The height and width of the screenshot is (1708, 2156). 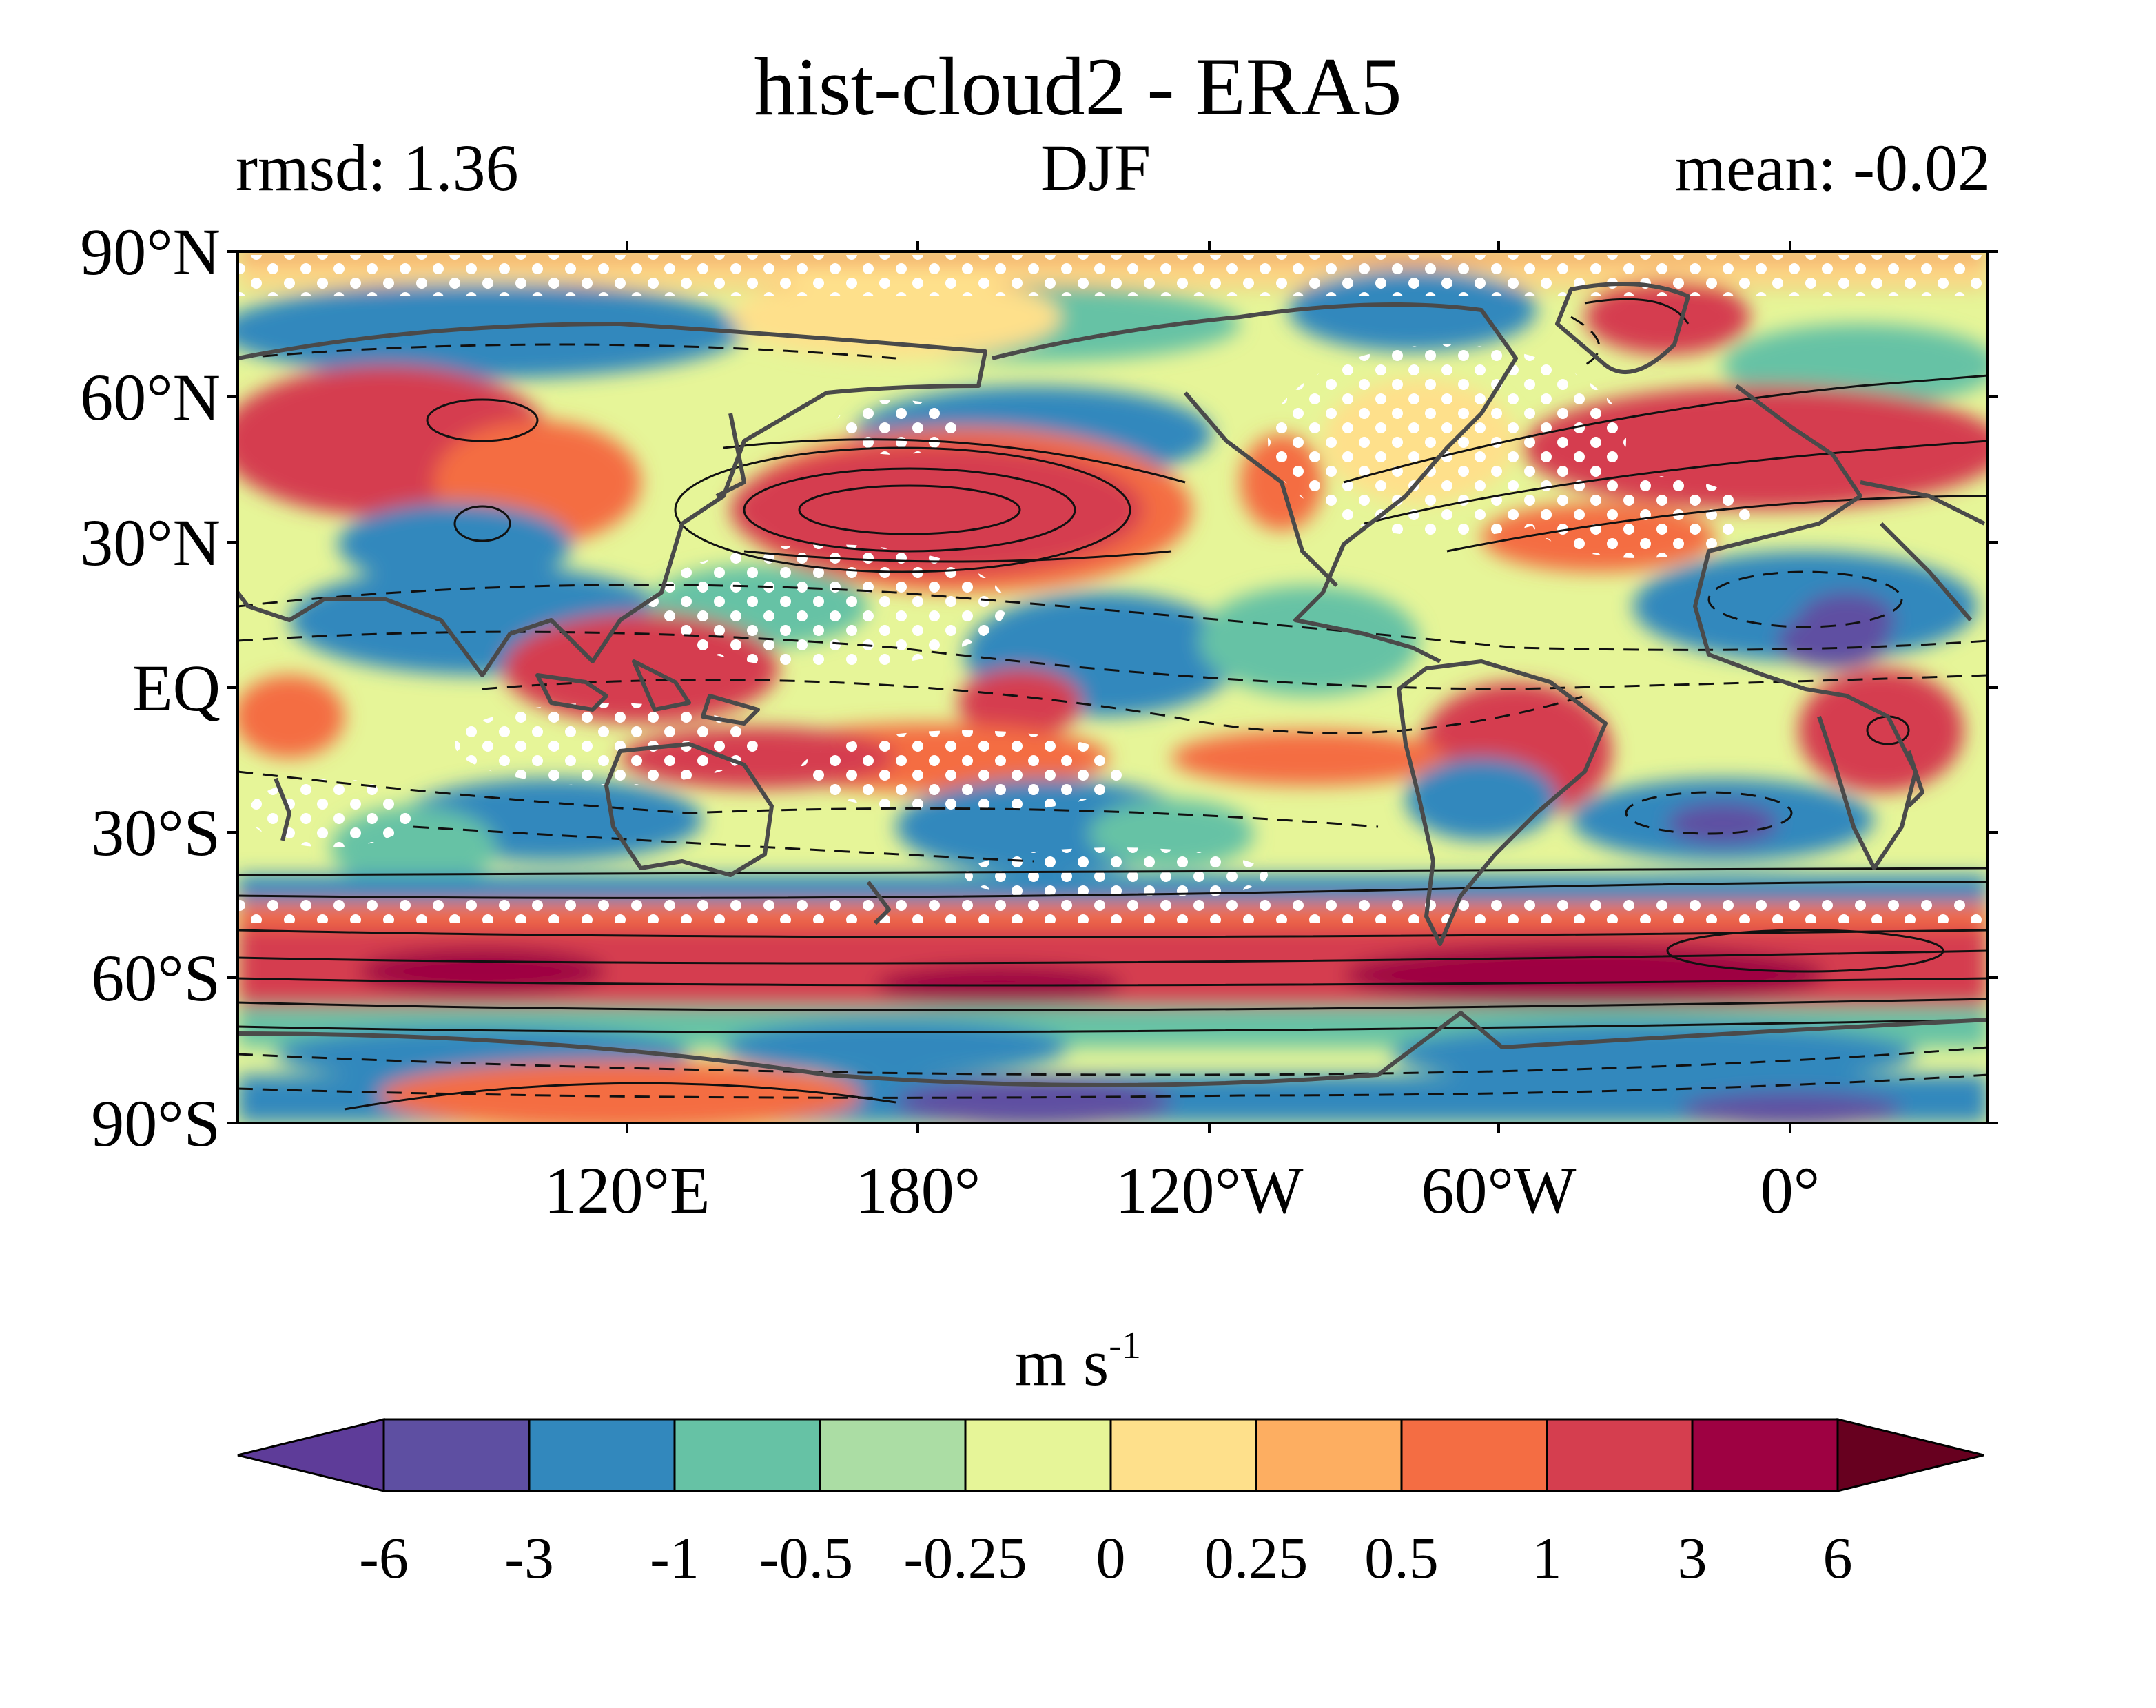 What do you see at coordinates (1209, 1190) in the screenshot?
I see `lon-label-120w: 120°W` at bounding box center [1209, 1190].